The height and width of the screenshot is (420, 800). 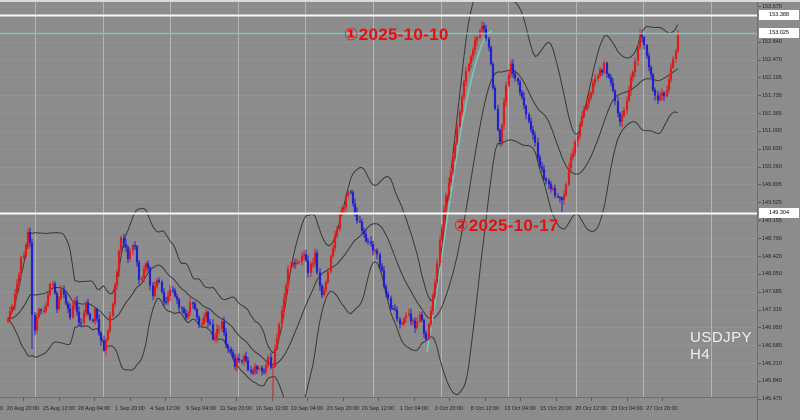 What do you see at coordinates (772, 273) in the screenshot?
I see `price-axis-label: 148.050` at bounding box center [772, 273].